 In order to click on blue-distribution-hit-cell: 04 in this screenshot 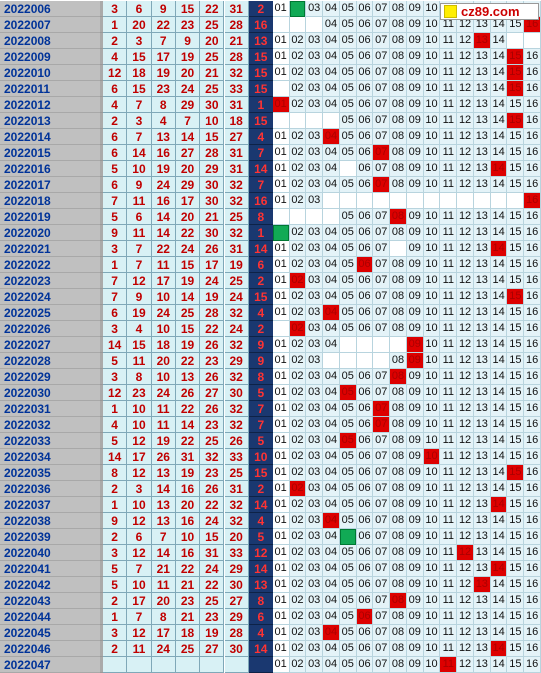, I will do `click(331, 521)`.